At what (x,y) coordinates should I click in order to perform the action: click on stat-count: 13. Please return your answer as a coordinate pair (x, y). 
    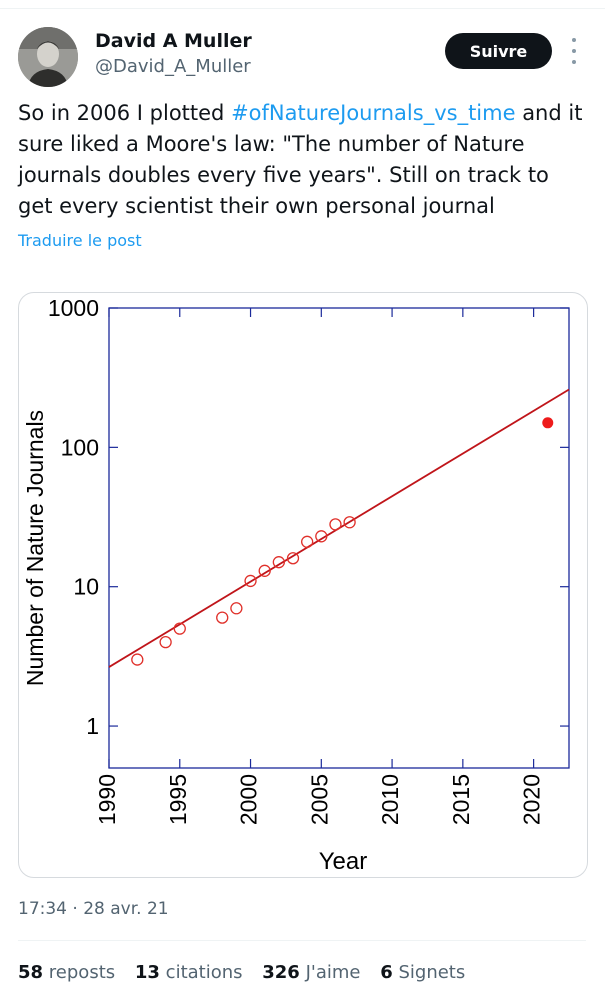
    Looking at the image, I should click on (147, 972).